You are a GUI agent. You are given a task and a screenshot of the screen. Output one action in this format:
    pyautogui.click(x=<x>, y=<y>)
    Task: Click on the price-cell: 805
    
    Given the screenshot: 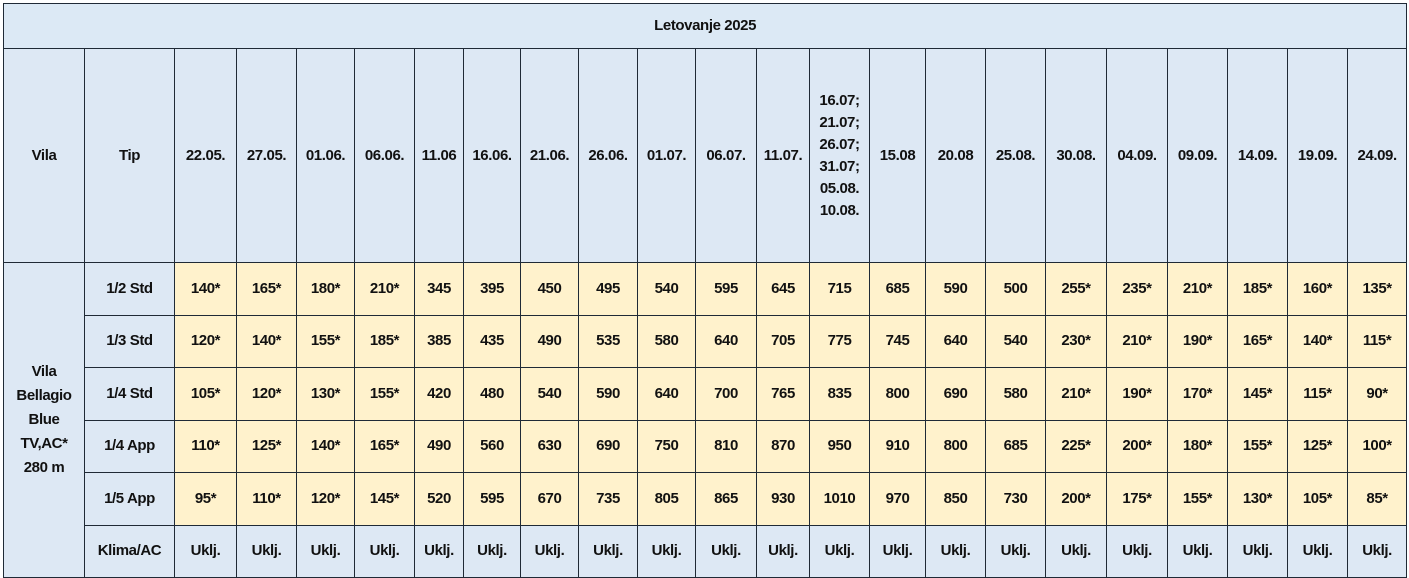 What is the action you would take?
    pyautogui.click(x=666, y=499)
    